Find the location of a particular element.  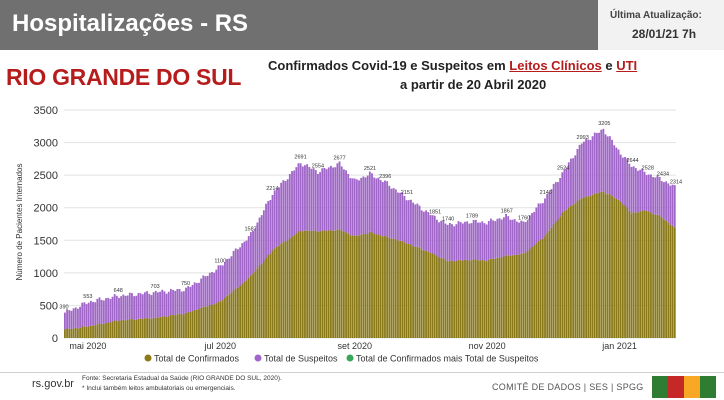

title-band: Hospitalizações - RS is located at coordinates (299, 25).